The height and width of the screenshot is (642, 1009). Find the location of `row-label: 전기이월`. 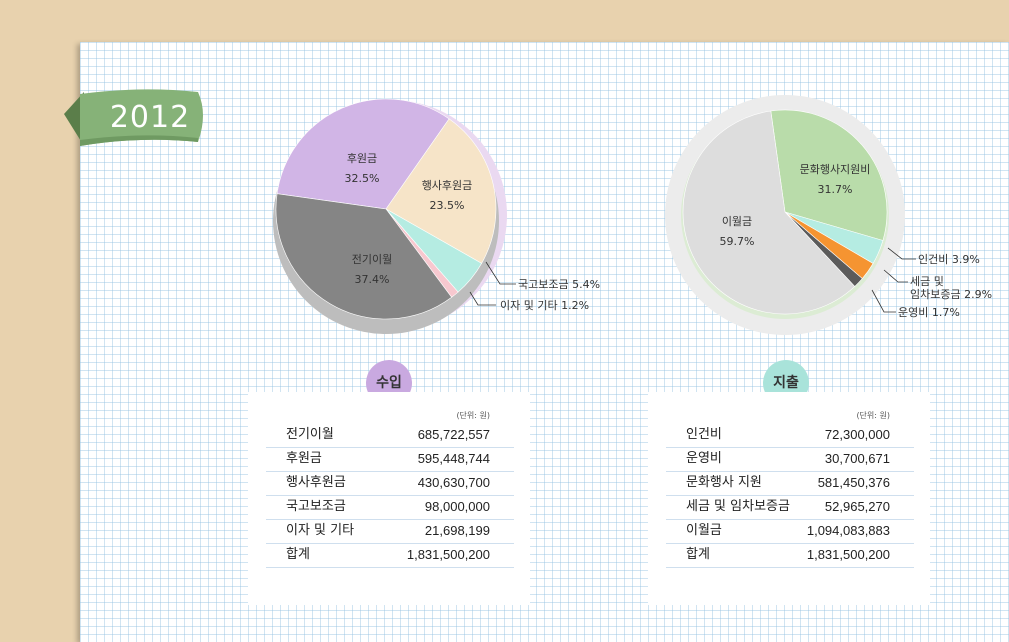

row-label: 전기이월 is located at coordinates (310, 434).